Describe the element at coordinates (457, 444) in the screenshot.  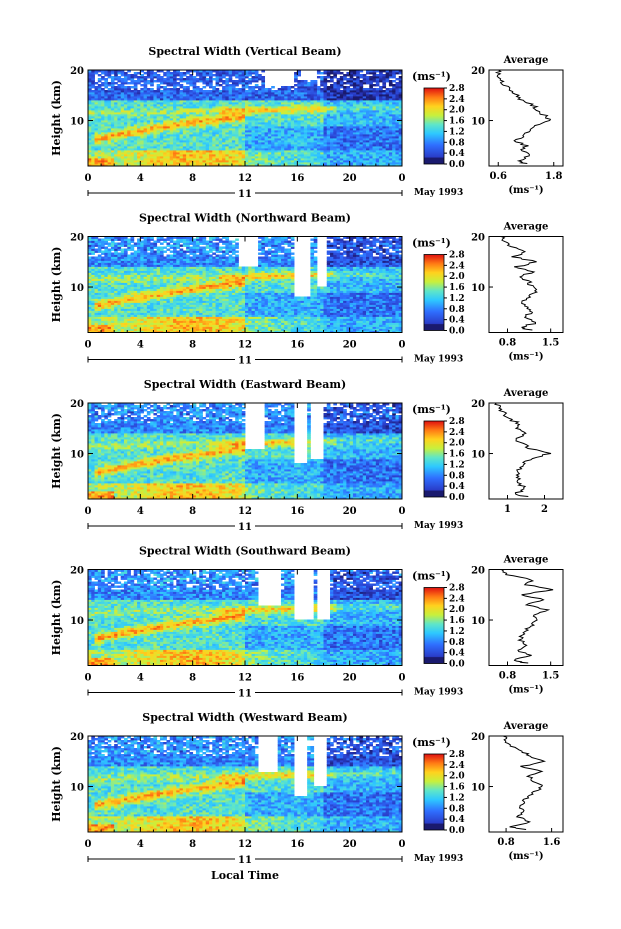
I see `colorbar-tick-label: 2.0` at that location.